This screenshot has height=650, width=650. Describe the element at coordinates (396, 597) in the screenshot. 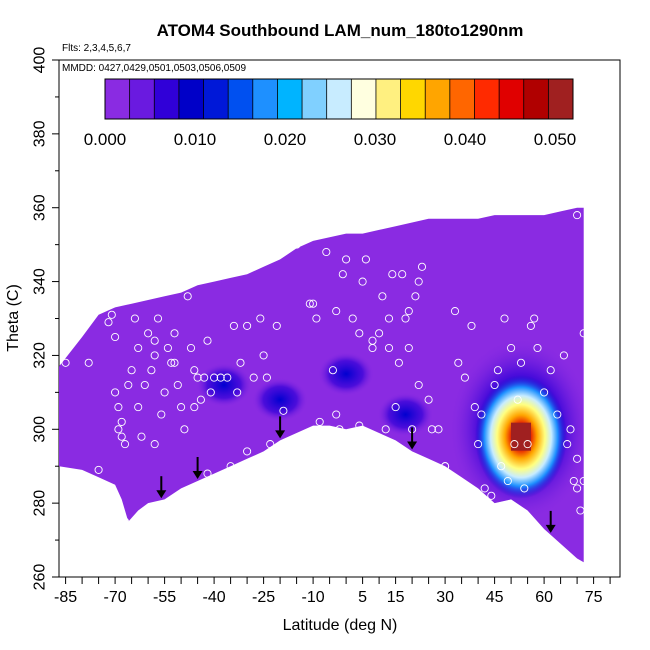

I see `x-tick-label: 15` at that location.